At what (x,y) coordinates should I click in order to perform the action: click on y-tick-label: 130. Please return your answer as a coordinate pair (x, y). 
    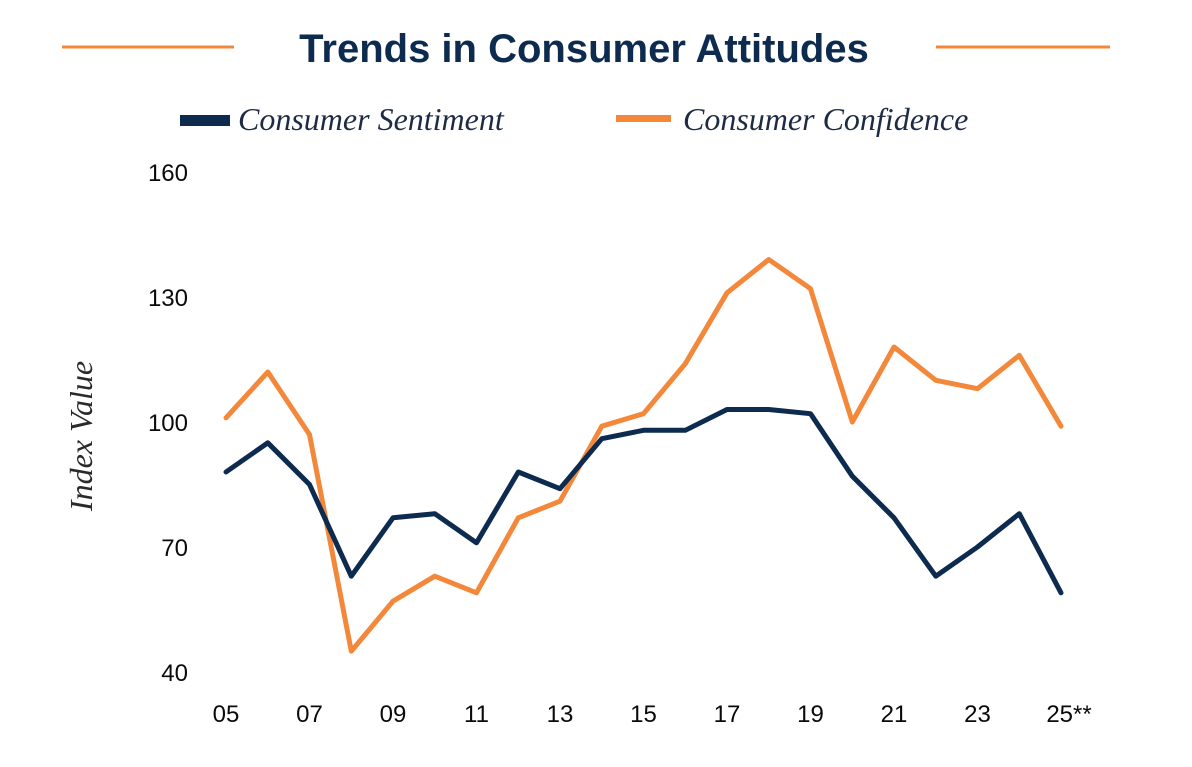
    Looking at the image, I should click on (168, 298).